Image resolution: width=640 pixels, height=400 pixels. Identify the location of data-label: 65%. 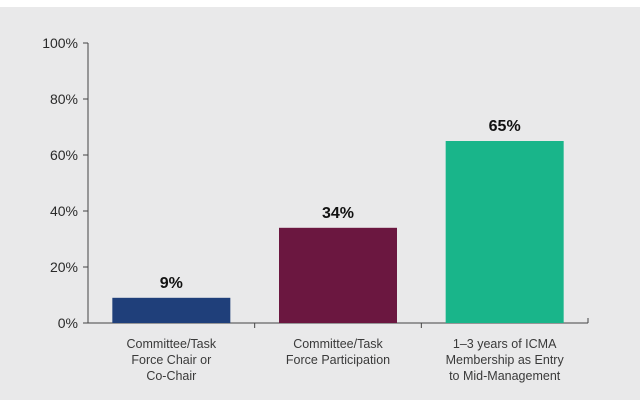
(505, 126).